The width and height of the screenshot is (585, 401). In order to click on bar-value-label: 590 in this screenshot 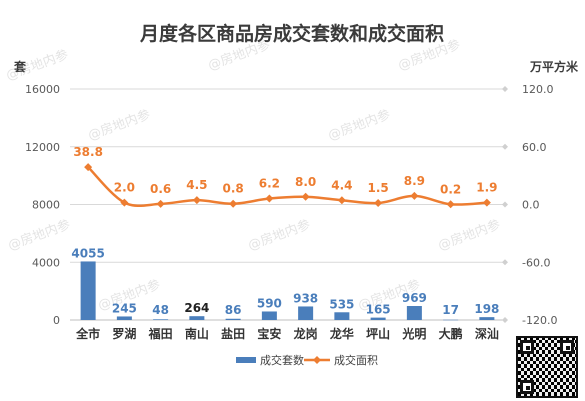, I will do `click(269, 303)`.